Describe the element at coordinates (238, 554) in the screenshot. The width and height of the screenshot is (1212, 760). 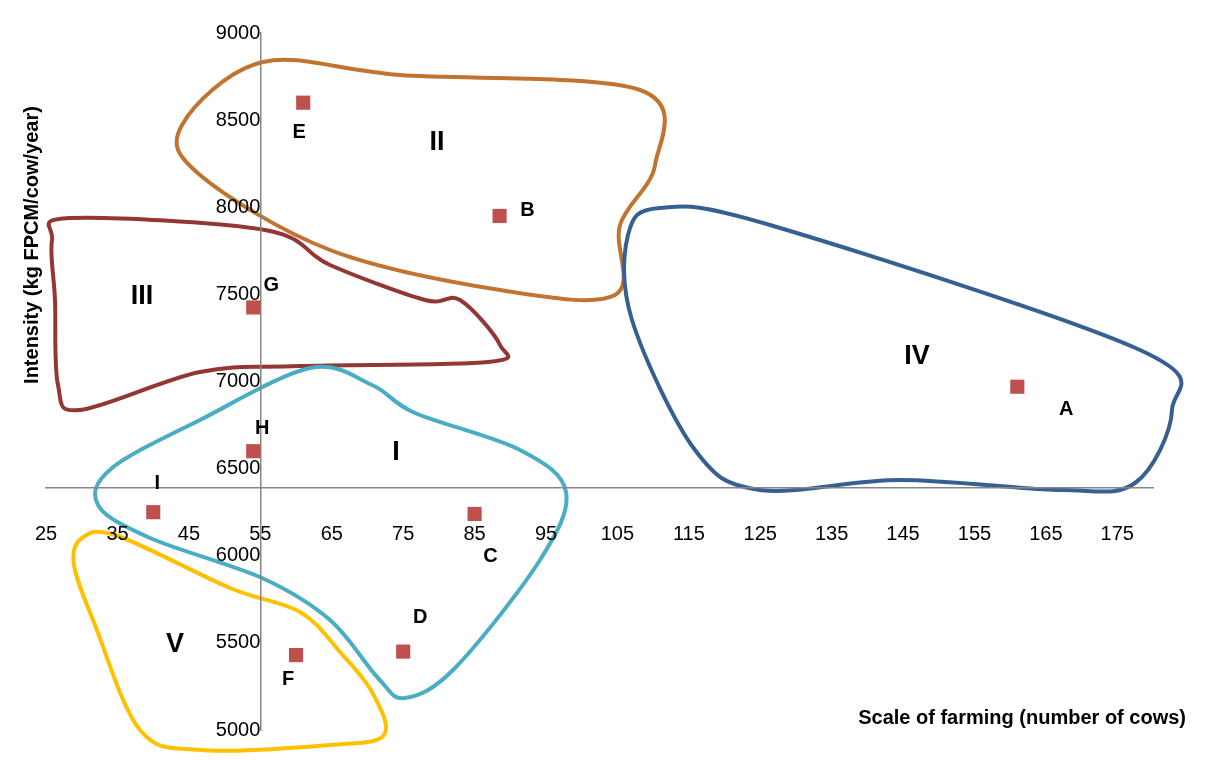
I see `y-tick-label: 6000` at that location.